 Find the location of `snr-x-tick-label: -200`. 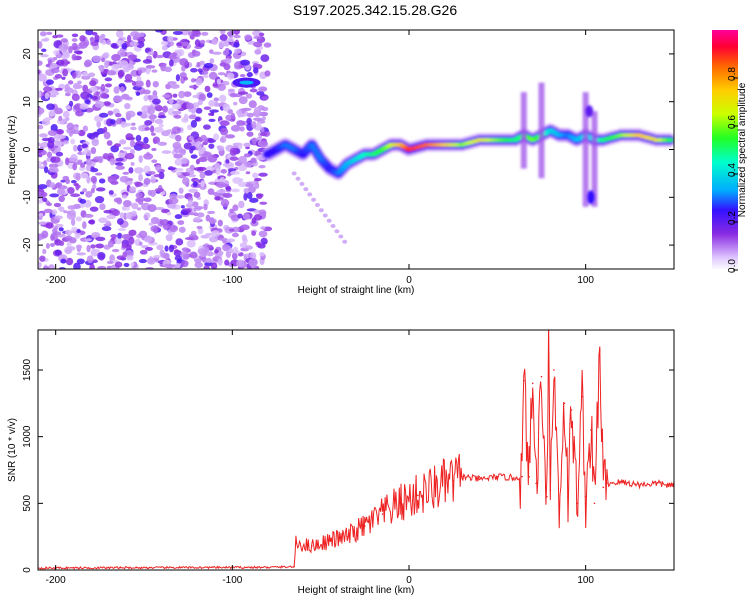

snr-x-tick-label: -200 is located at coordinates (56, 580).